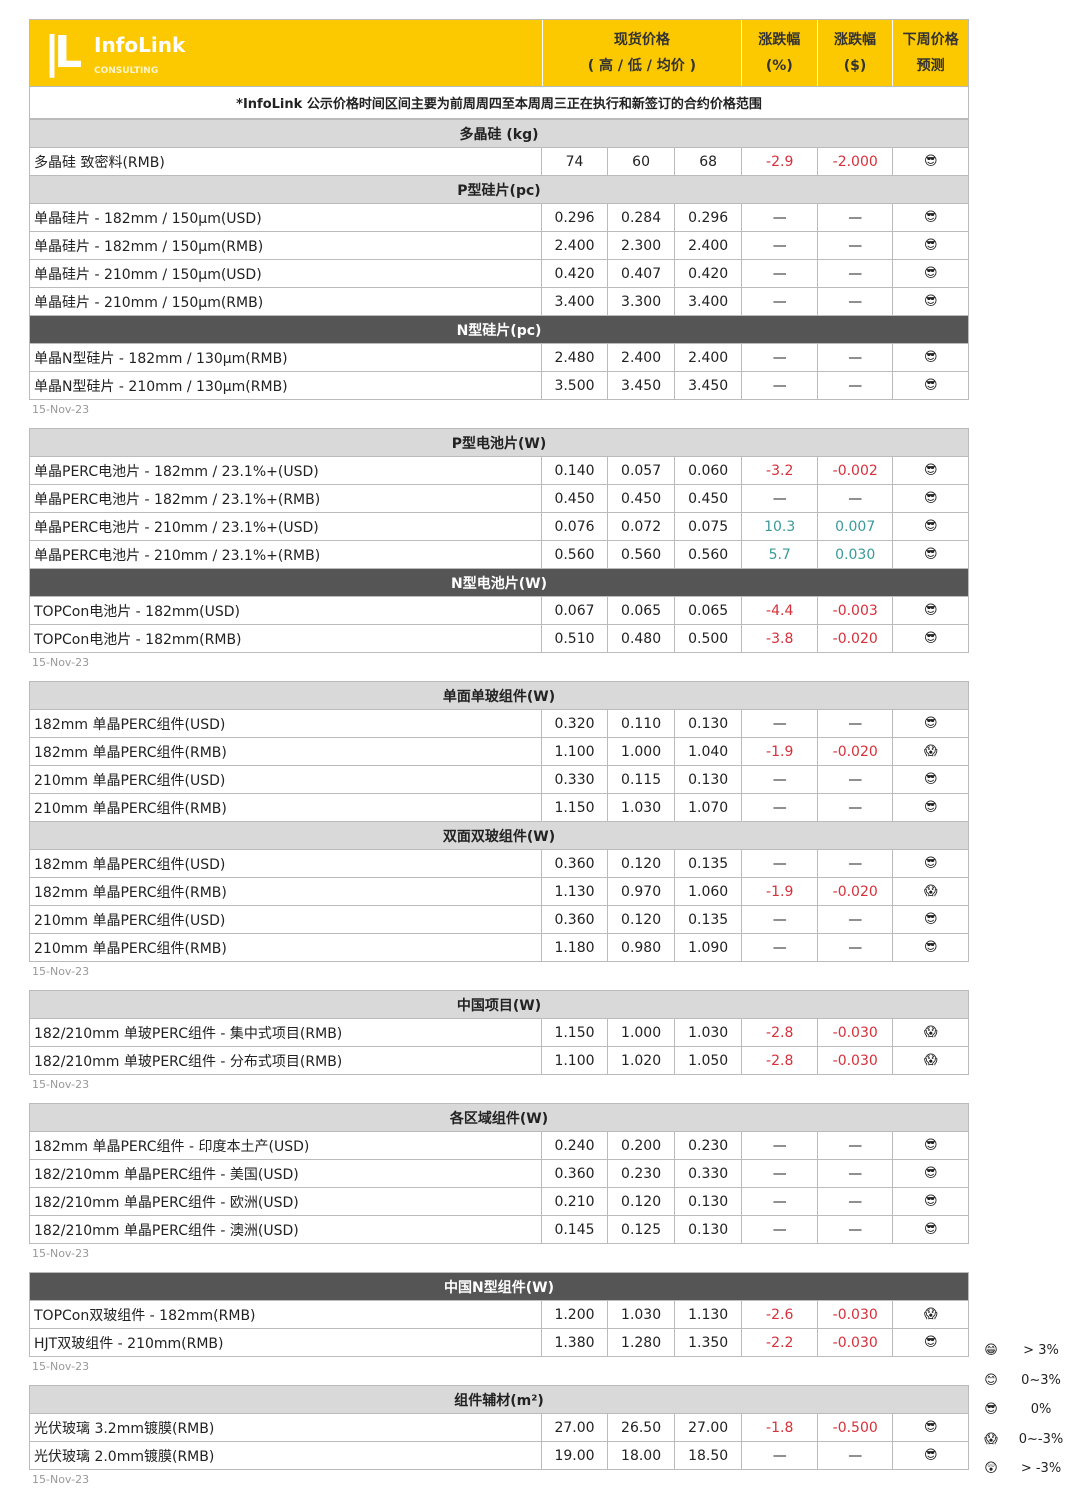 The image size is (1080, 1511). What do you see at coordinates (574, 357) in the screenshot?
I see `price-high: 2.480` at bounding box center [574, 357].